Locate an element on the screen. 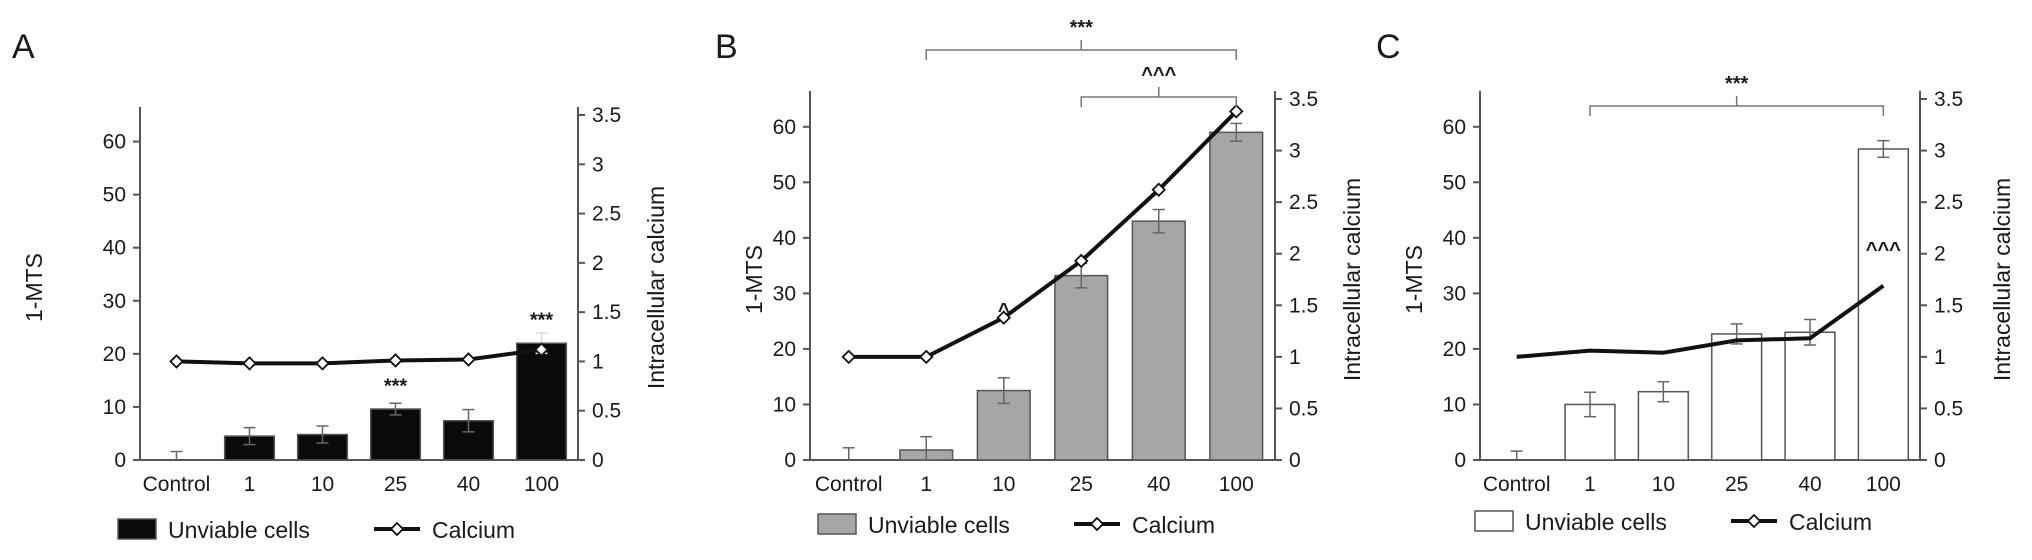  panel-letter: A is located at coordinates (23, 47).